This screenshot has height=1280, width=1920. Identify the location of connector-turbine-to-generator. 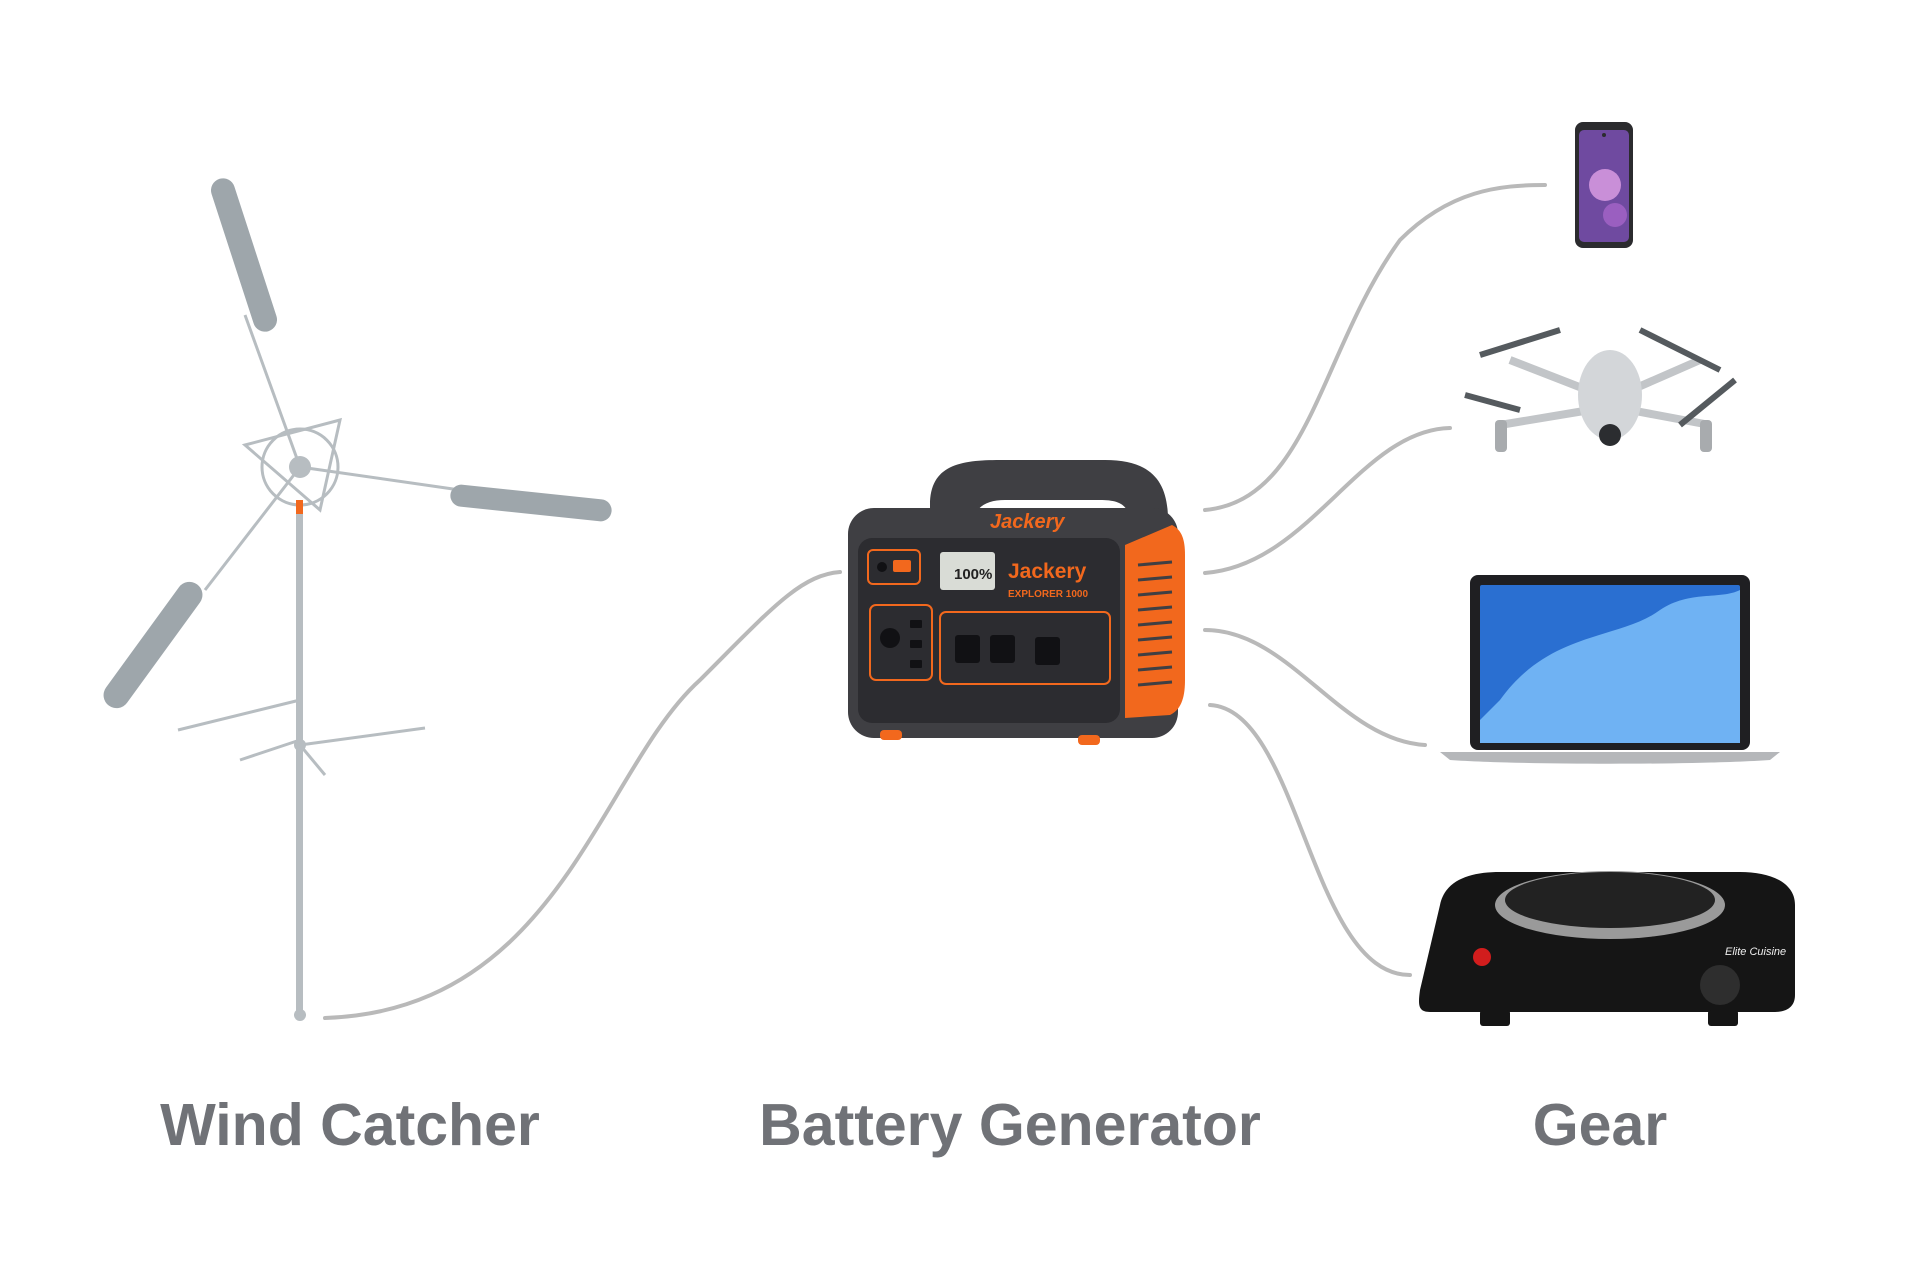
(582, 795).